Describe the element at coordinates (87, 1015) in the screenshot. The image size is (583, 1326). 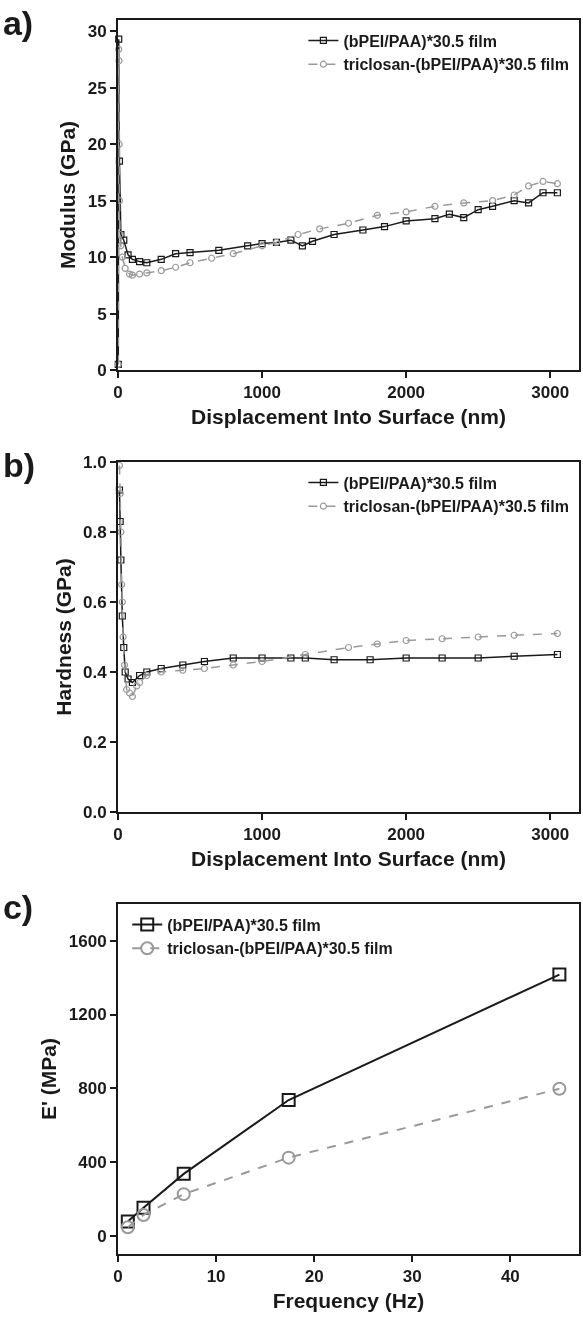
I see `y-tick-label: 1200` at that location.